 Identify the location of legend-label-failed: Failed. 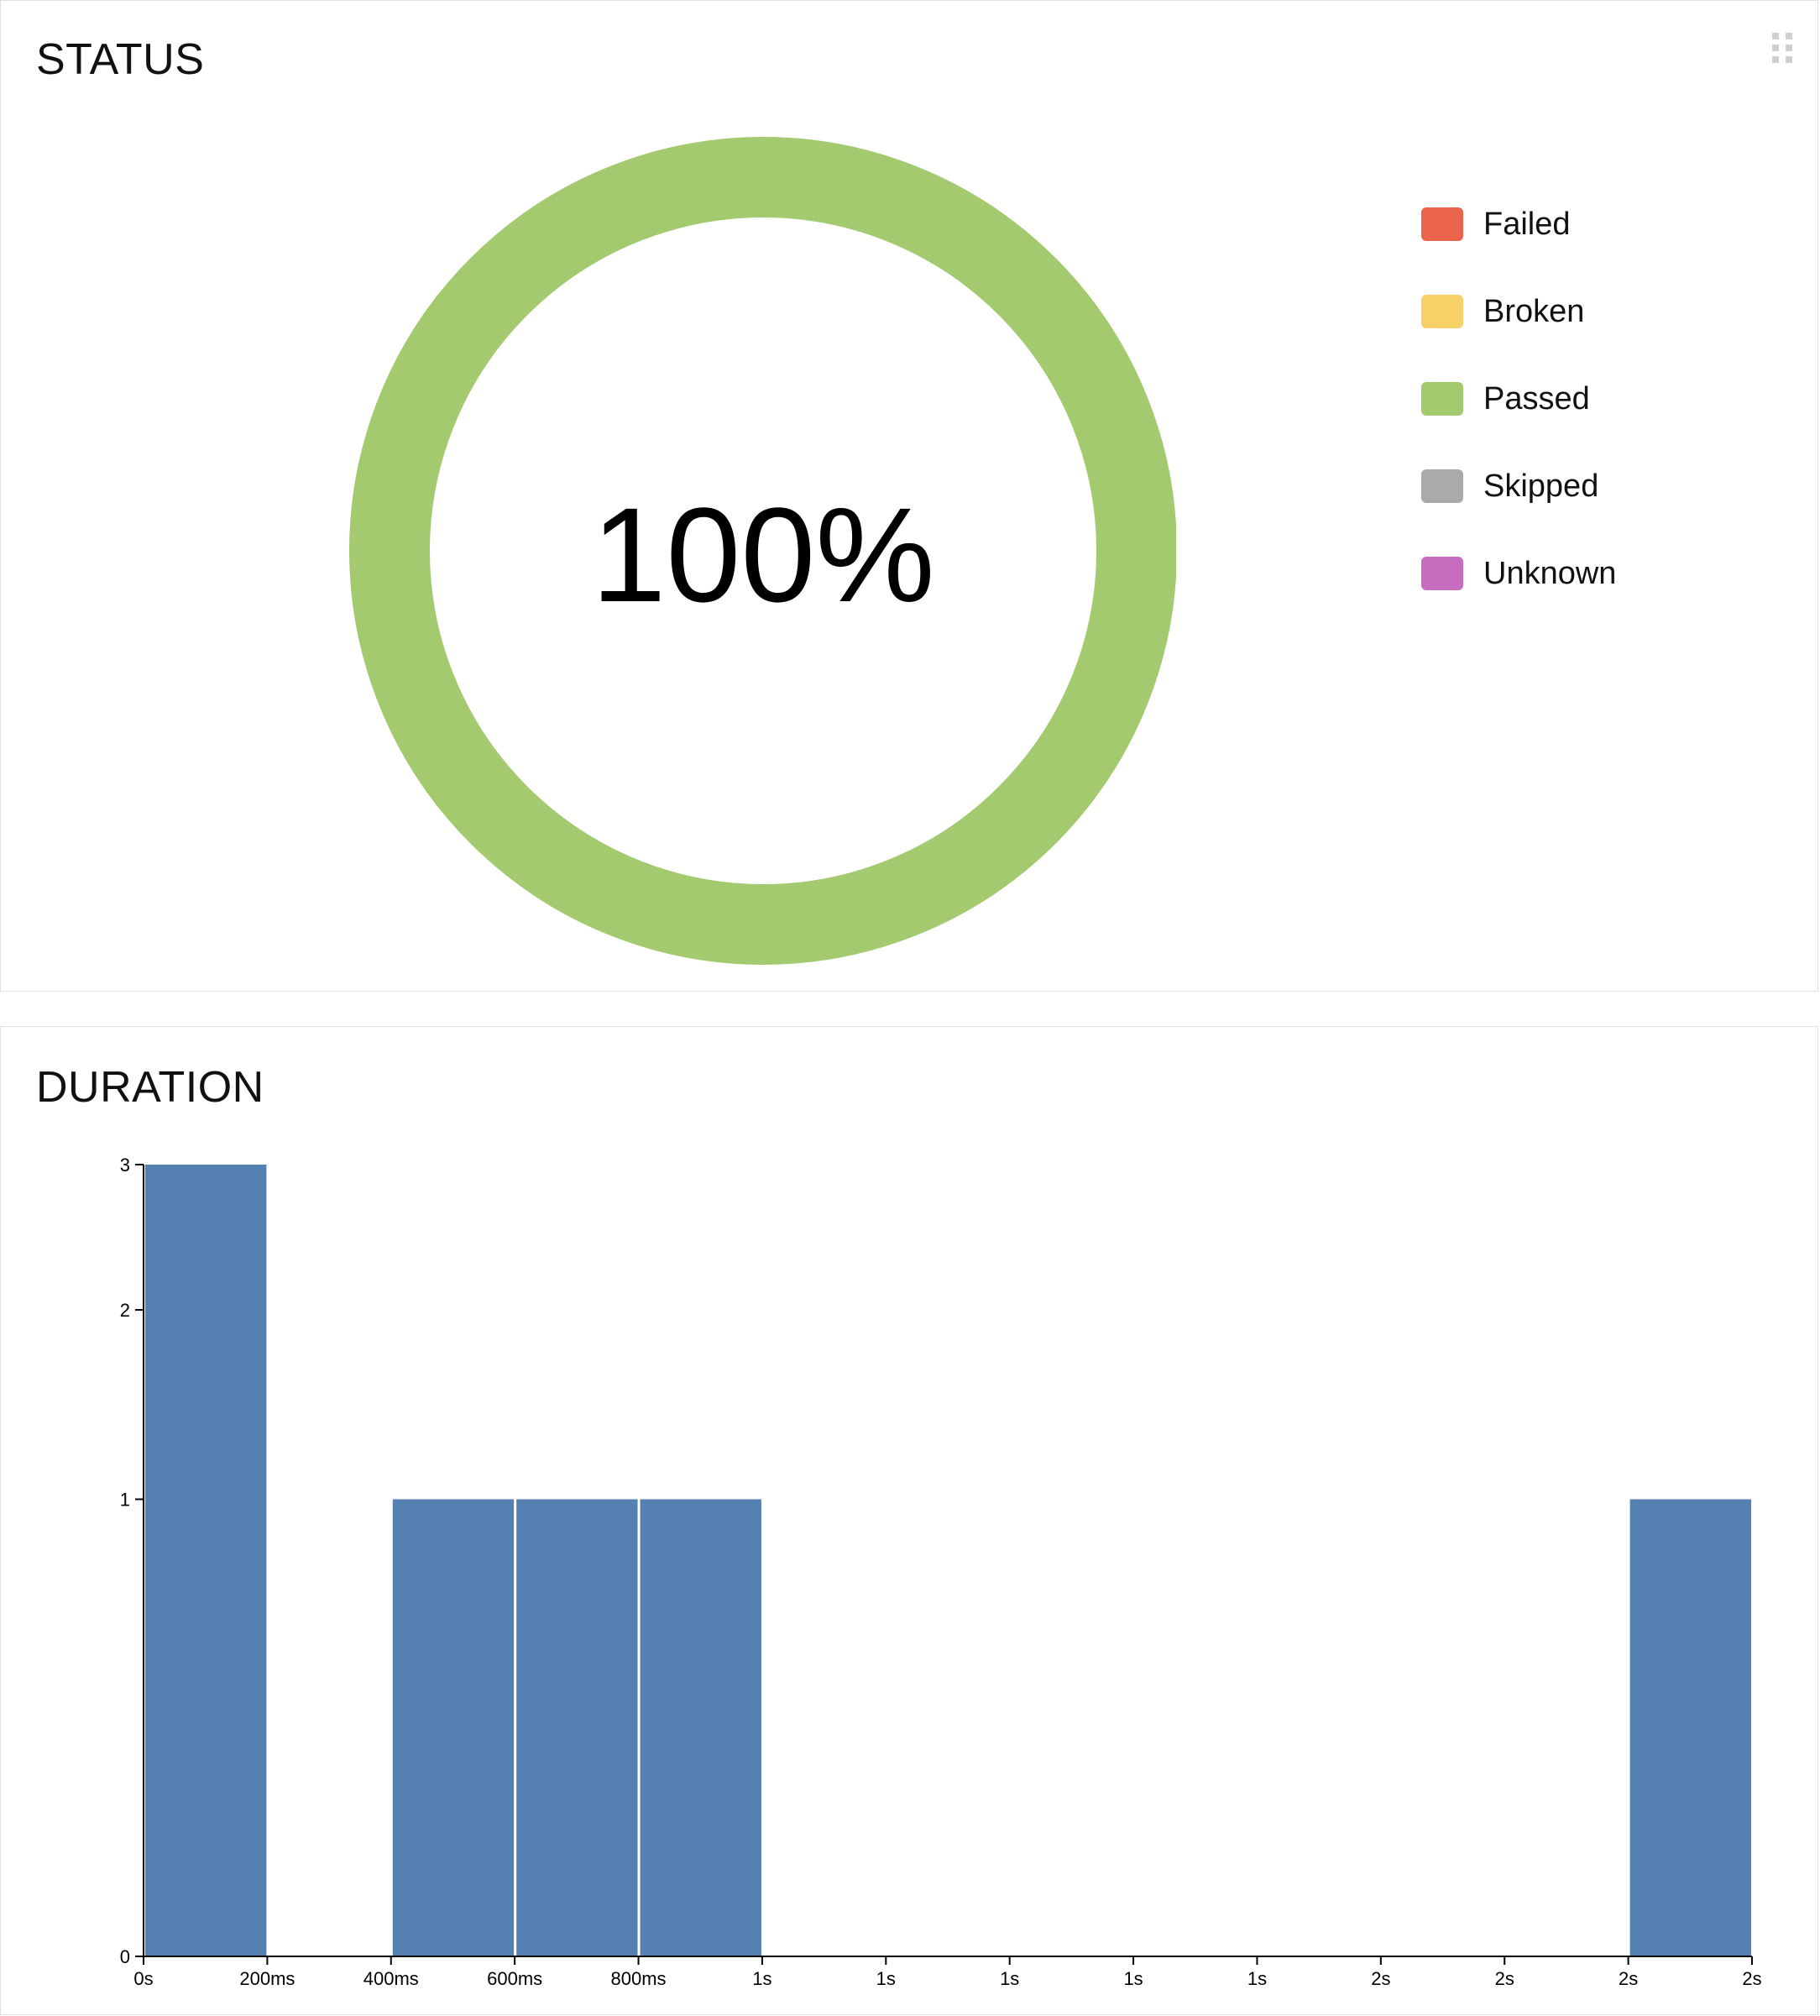
(1527, 224).